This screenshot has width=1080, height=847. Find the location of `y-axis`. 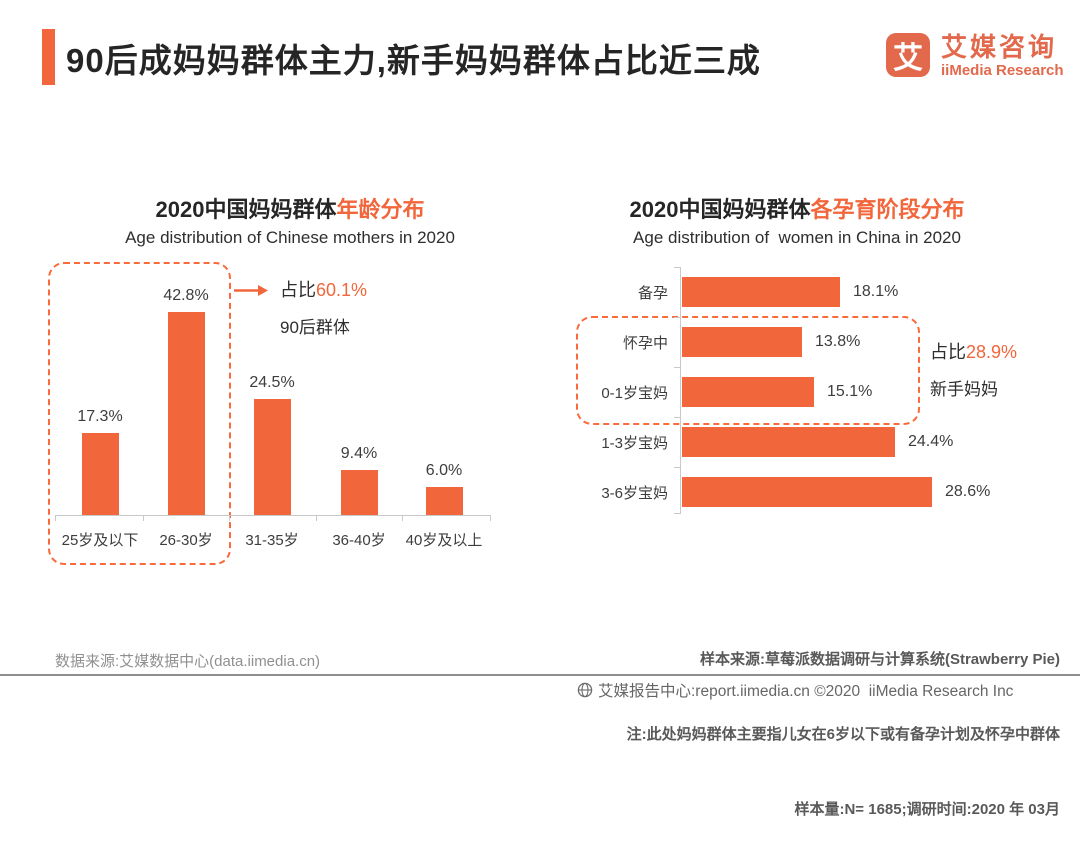

y-axis is located at coordinates (680, 390).